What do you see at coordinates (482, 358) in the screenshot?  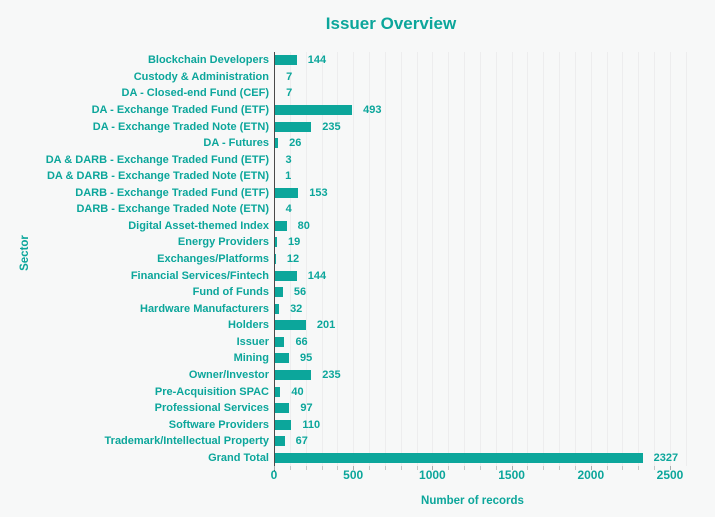 I see `bar-track: 95` at bounding box center [482, 358].